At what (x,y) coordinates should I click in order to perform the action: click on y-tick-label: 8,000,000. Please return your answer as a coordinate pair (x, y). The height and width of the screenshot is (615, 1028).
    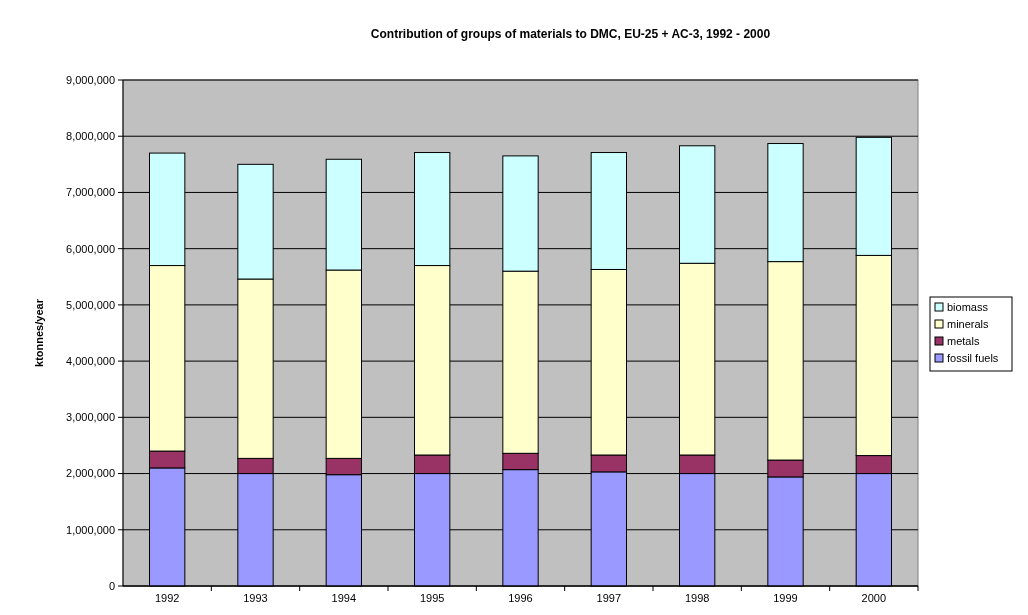
    Looking at the image, I should click on (90, 136).